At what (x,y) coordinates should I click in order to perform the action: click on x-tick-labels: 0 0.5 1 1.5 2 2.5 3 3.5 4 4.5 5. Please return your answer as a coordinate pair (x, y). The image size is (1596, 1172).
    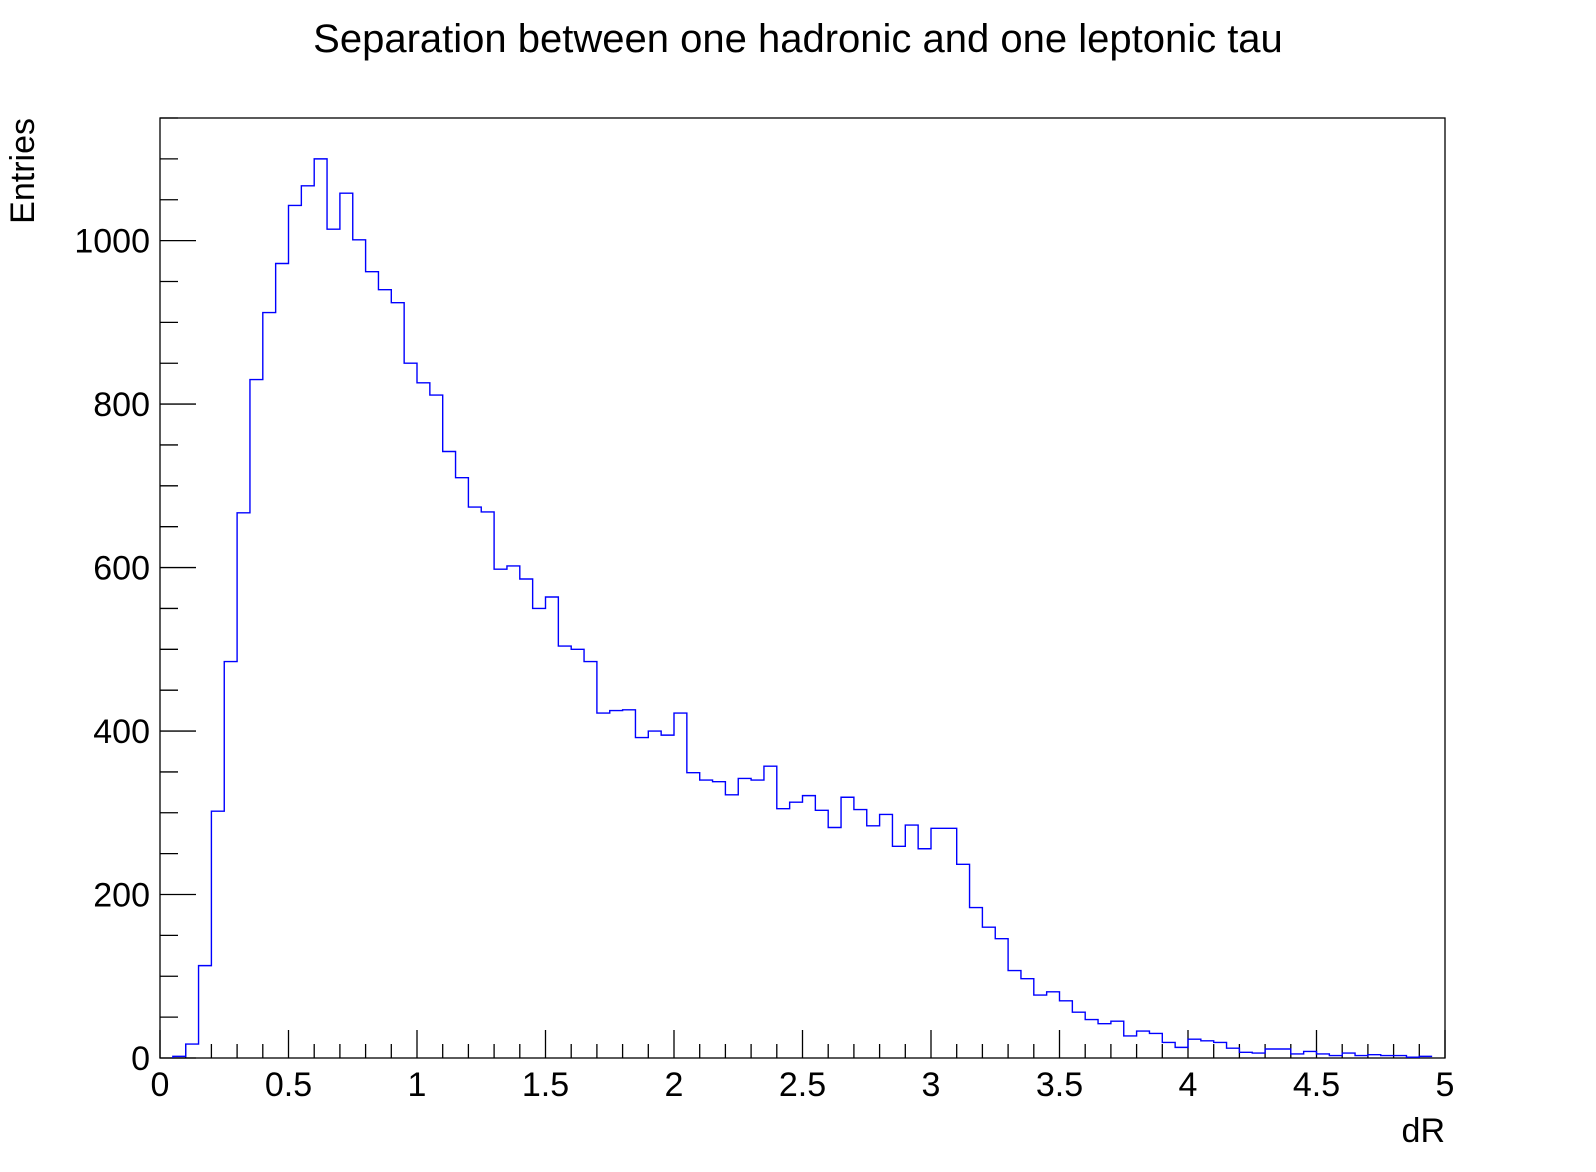
    Looking at the image, I should click on (803, 1085).